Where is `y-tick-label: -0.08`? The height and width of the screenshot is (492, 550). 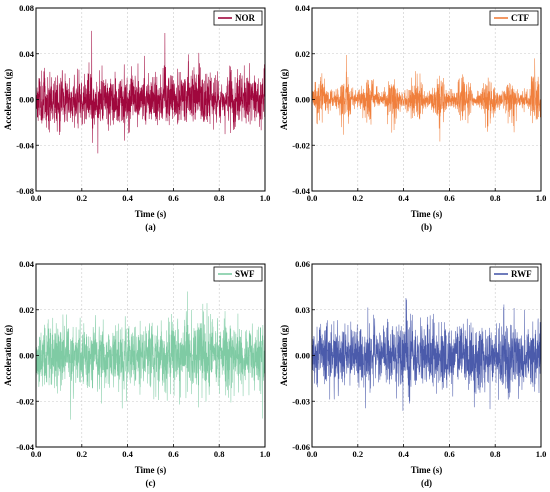 y-tick-label: -0.08 is located at coordinates (25, 191).